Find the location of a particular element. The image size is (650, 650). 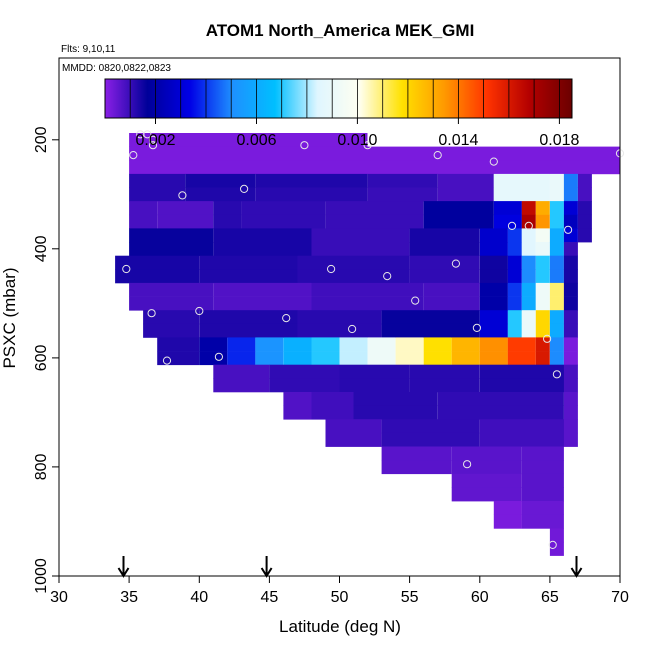

colorbar-tick-label: 0.006 is located at coordinates (256, 140).